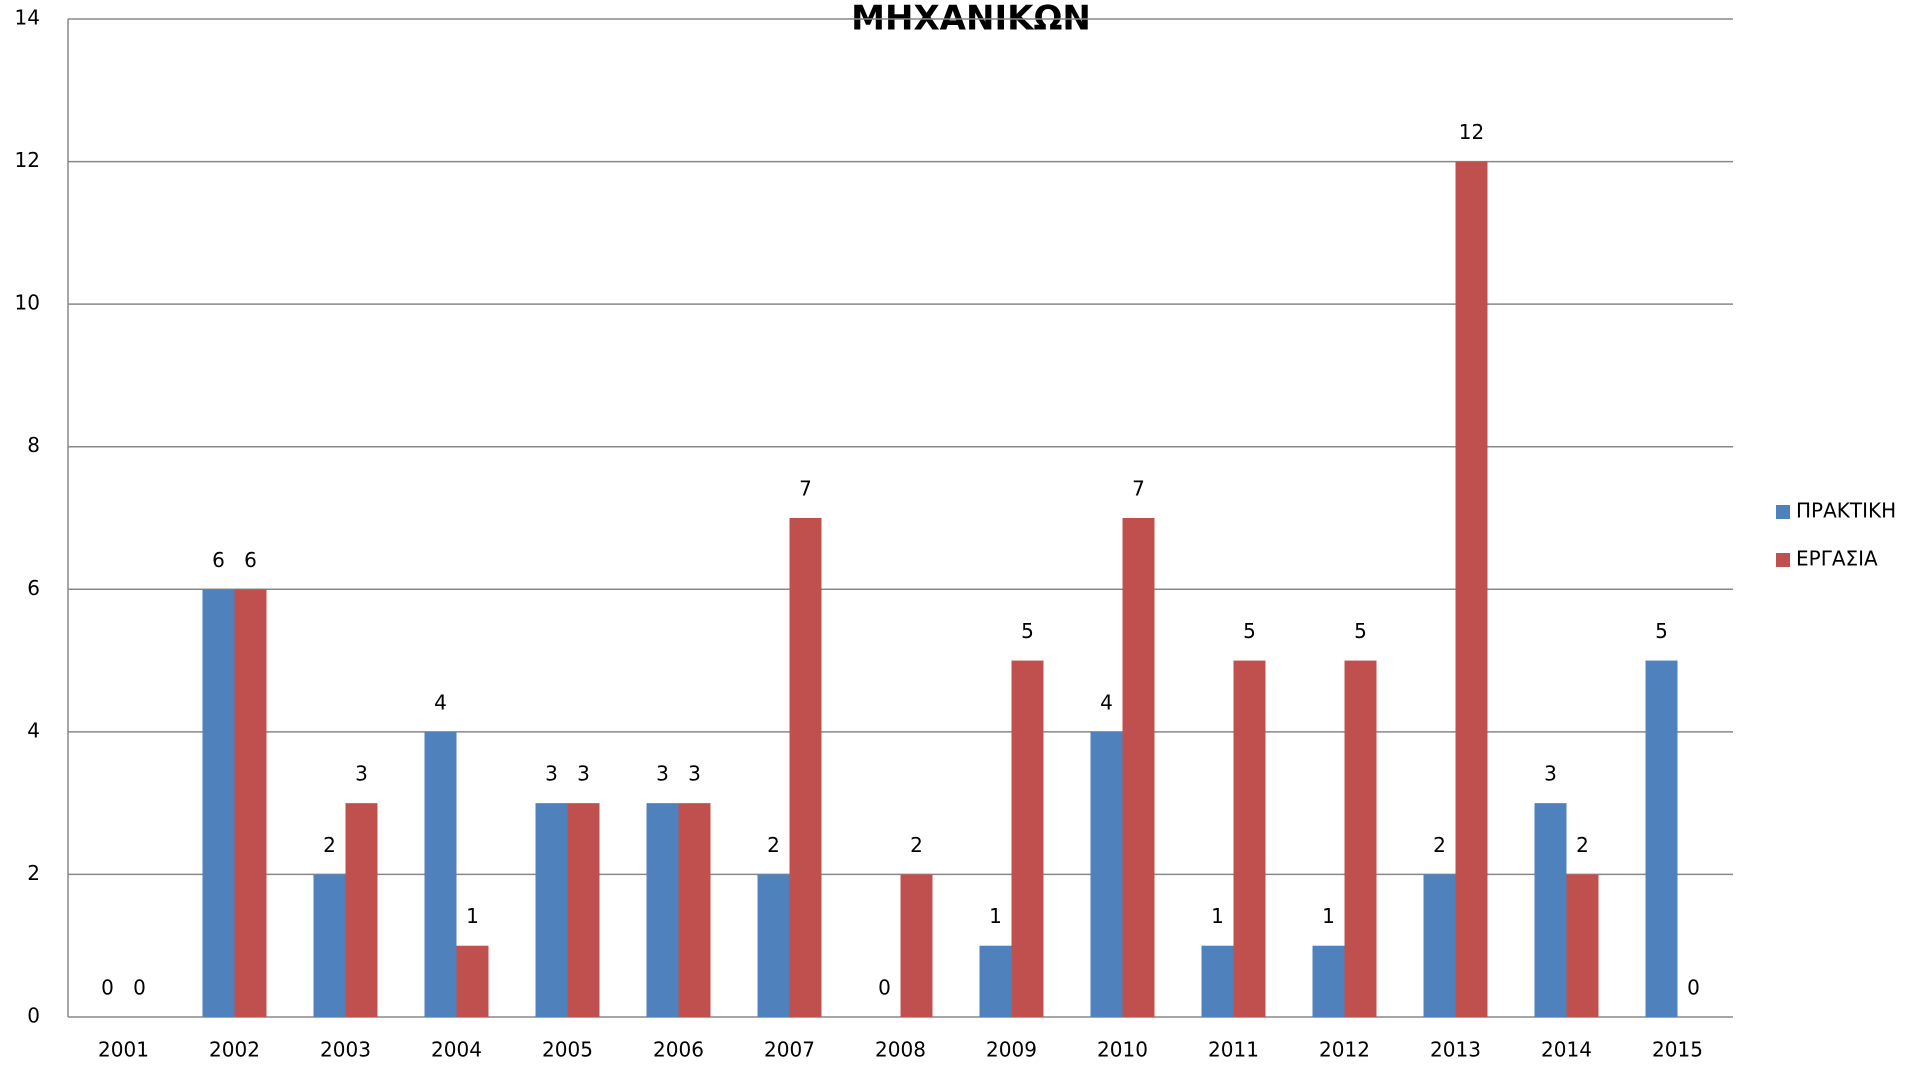  Describe the element at coordinates (1566, 1050) in the screenshot. I see `x-tick-label: 2014` at that location.